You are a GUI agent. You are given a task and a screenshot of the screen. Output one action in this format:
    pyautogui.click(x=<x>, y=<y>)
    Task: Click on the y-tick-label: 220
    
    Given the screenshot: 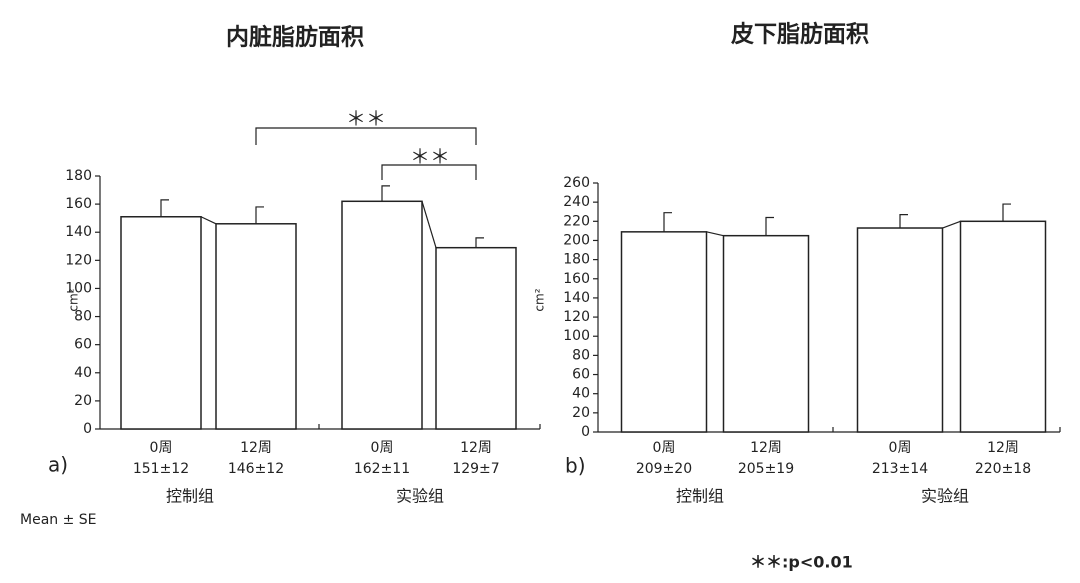 What is the action you would take?
    pyautogui.click(x=576, y=221)
    